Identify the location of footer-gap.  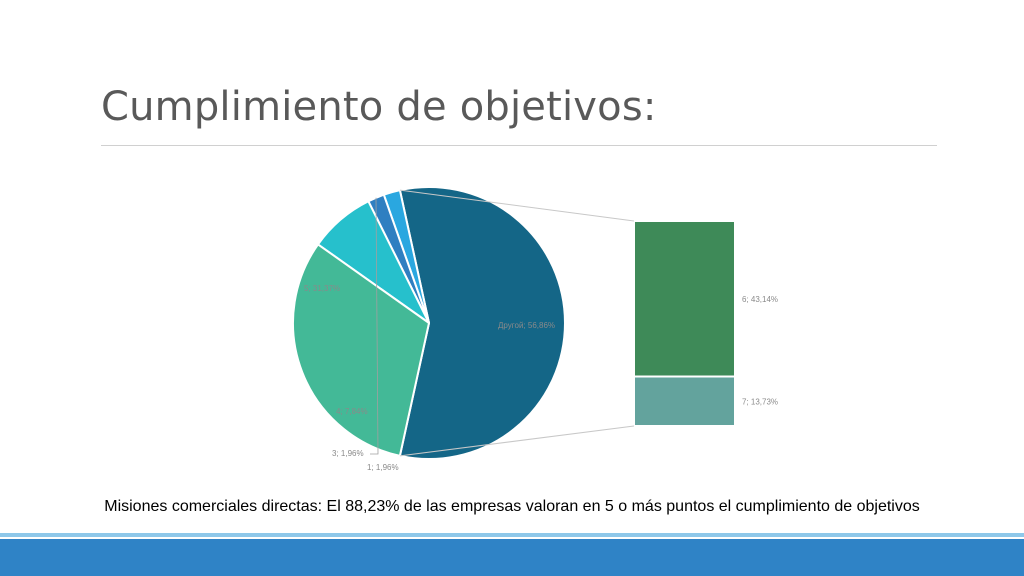
(512, 538).